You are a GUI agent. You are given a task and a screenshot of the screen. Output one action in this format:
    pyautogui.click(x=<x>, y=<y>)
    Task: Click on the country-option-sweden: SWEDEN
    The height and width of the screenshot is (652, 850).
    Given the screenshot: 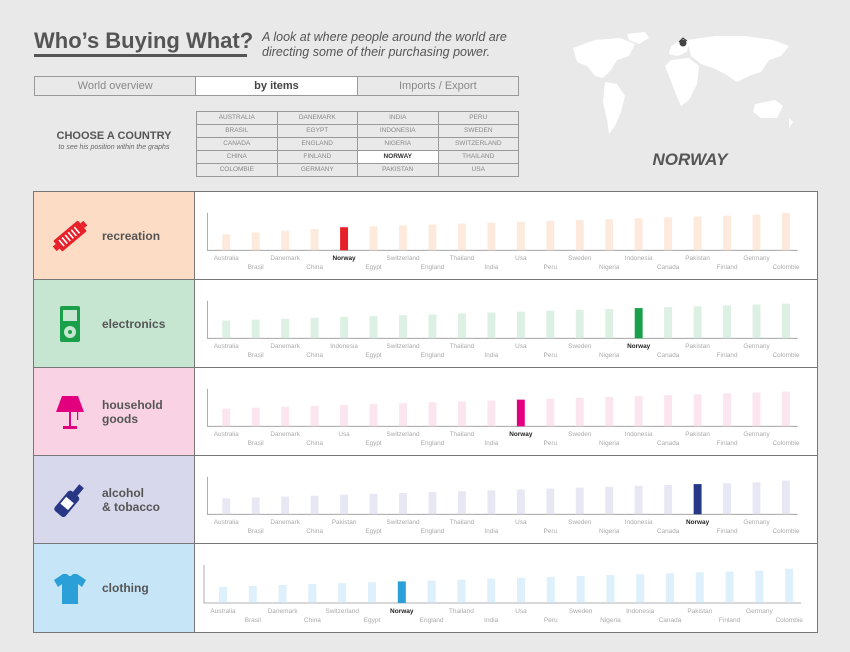 What is the action you would take?
    pyautogui.click(x=478, y=131)
    